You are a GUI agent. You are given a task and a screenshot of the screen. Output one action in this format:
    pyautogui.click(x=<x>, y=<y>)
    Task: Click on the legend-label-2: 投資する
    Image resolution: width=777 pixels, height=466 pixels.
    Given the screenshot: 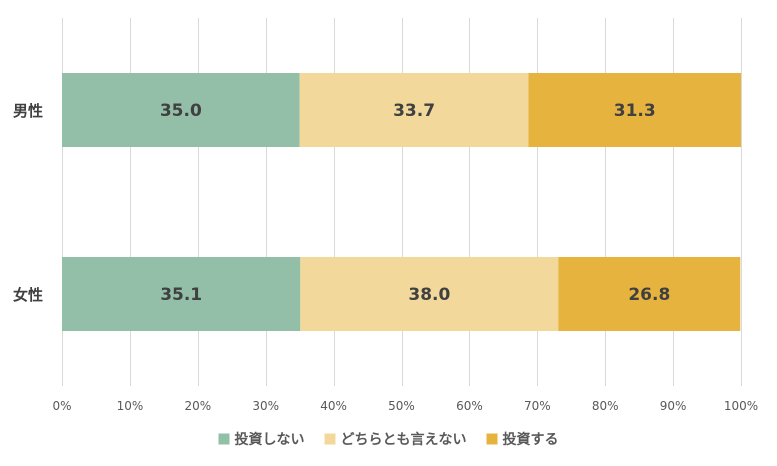 What is the action you would take?
    pyautogui.click(x=531, y=439)
    